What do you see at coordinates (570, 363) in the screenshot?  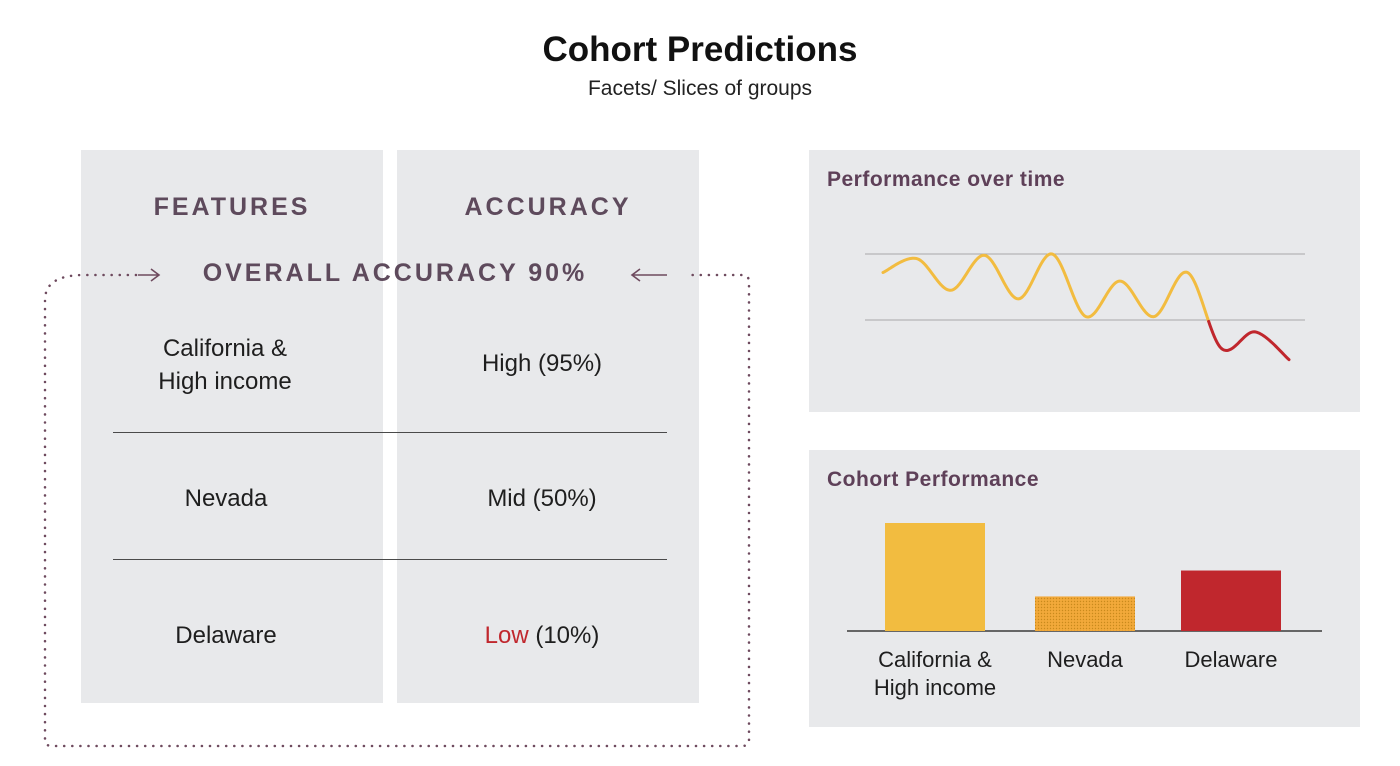 I see `accuracy-percent: (95%)` at bounding box center [570, 363].